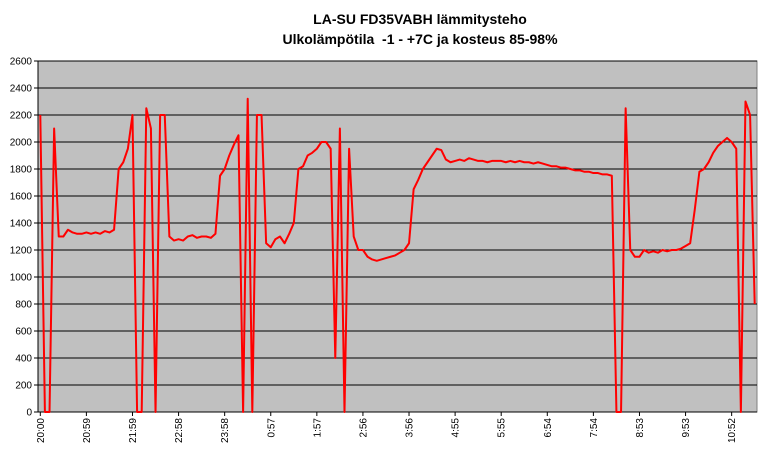 This screenshot has width=772, height=472. Describe the element at coordinates (21, 116) in the screenshot. I see `y-tick-label: 2200` at that location.